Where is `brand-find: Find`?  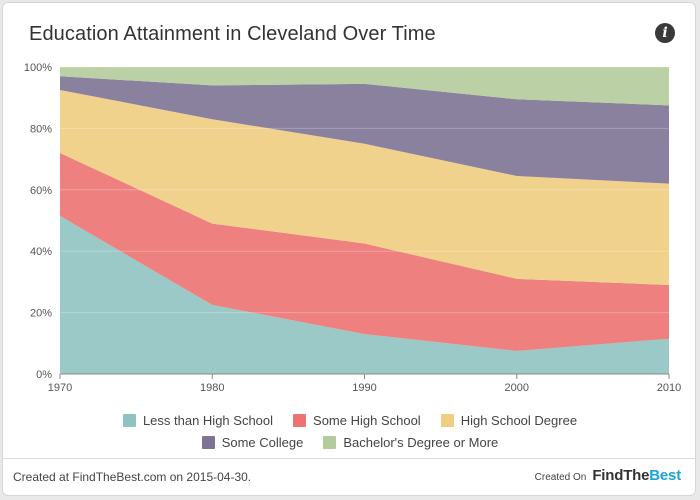 brand-find: Find is located at coordinates (608, 475).